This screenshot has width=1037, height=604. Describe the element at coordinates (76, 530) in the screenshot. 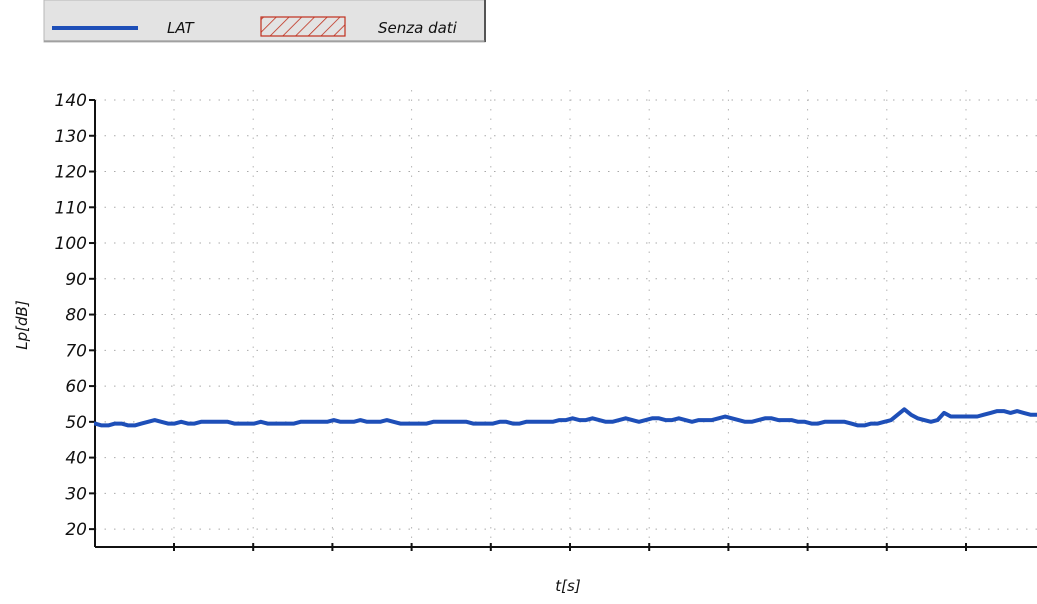

I see `y-tick-label-20: 20` at that location.